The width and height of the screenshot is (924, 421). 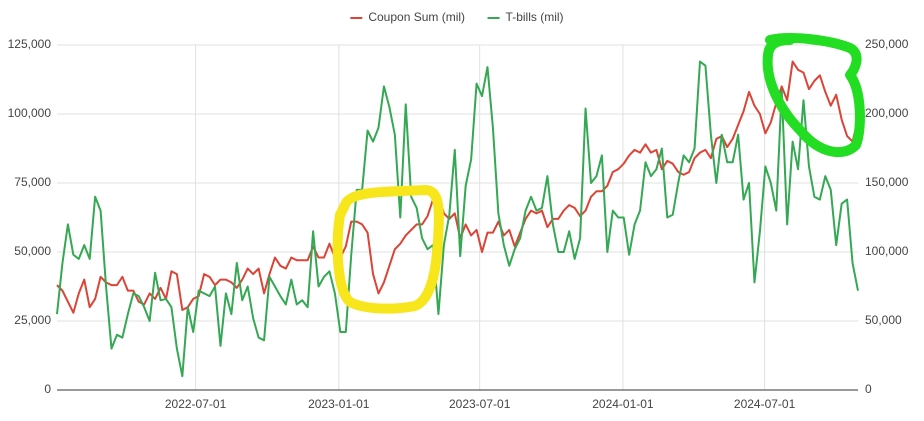 What do you see at coordinates (883, 320) in the screenshot?
I see `y2-tick-label: 50,000` at bounding box center [883, 320].